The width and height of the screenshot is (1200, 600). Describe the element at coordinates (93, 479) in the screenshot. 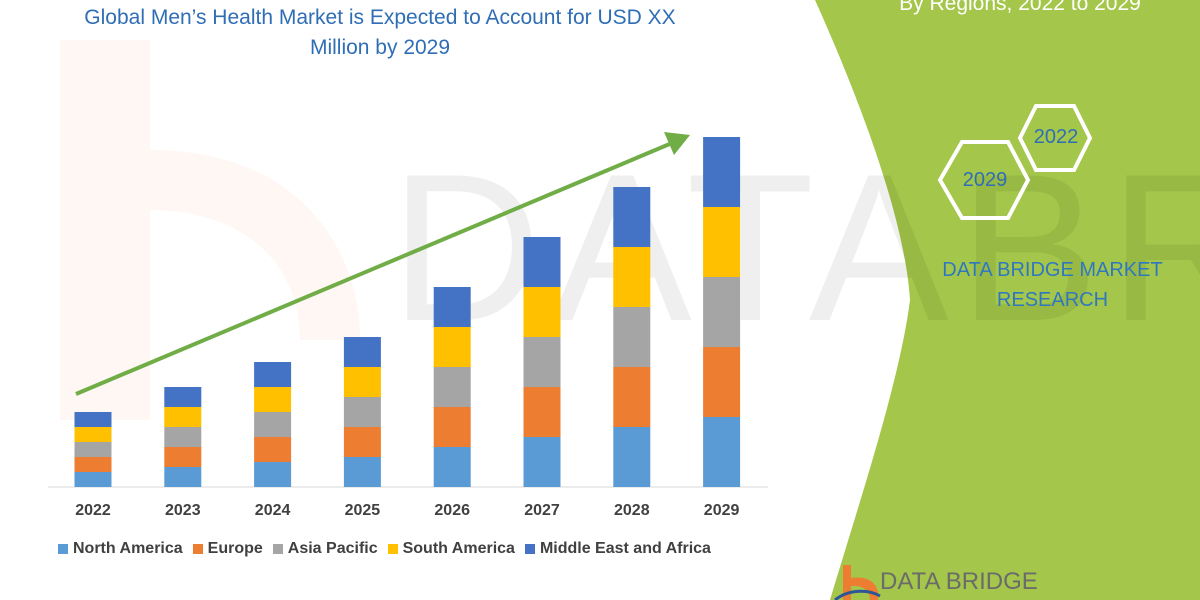

I see `bar-segment-2022-north-america` at that location.